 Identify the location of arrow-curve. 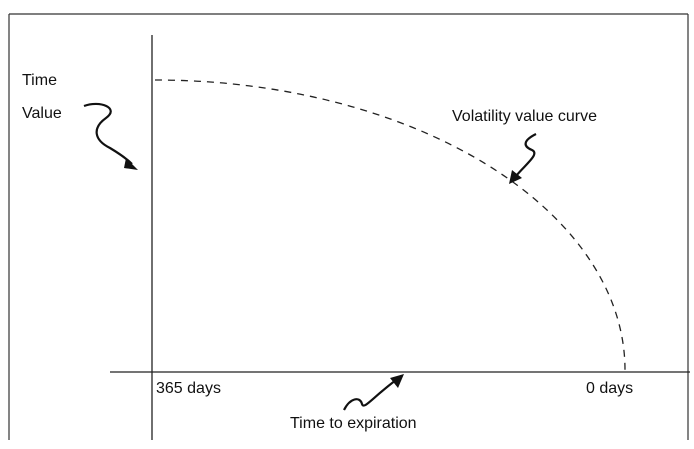
(526, 155).